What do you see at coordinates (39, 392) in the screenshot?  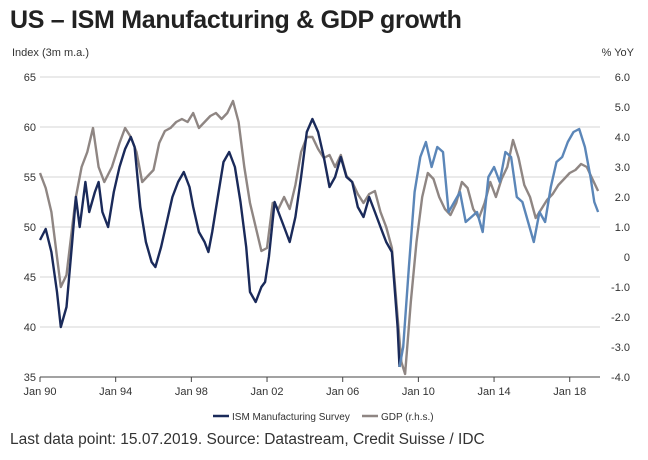 I see `x-tick-label: Jan 90` at bounding box center [39, 392].